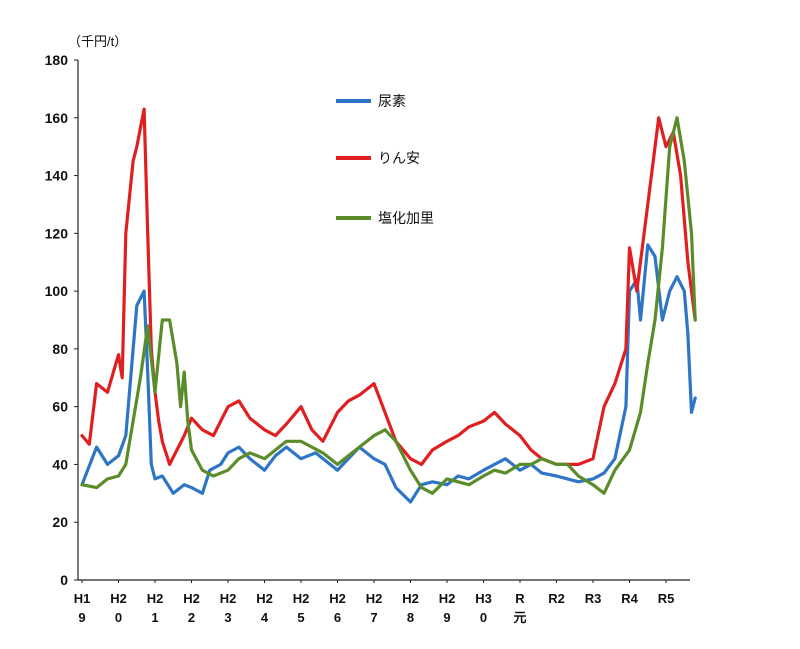  I want to click on y-tick-label: 40, so click(60, 464).